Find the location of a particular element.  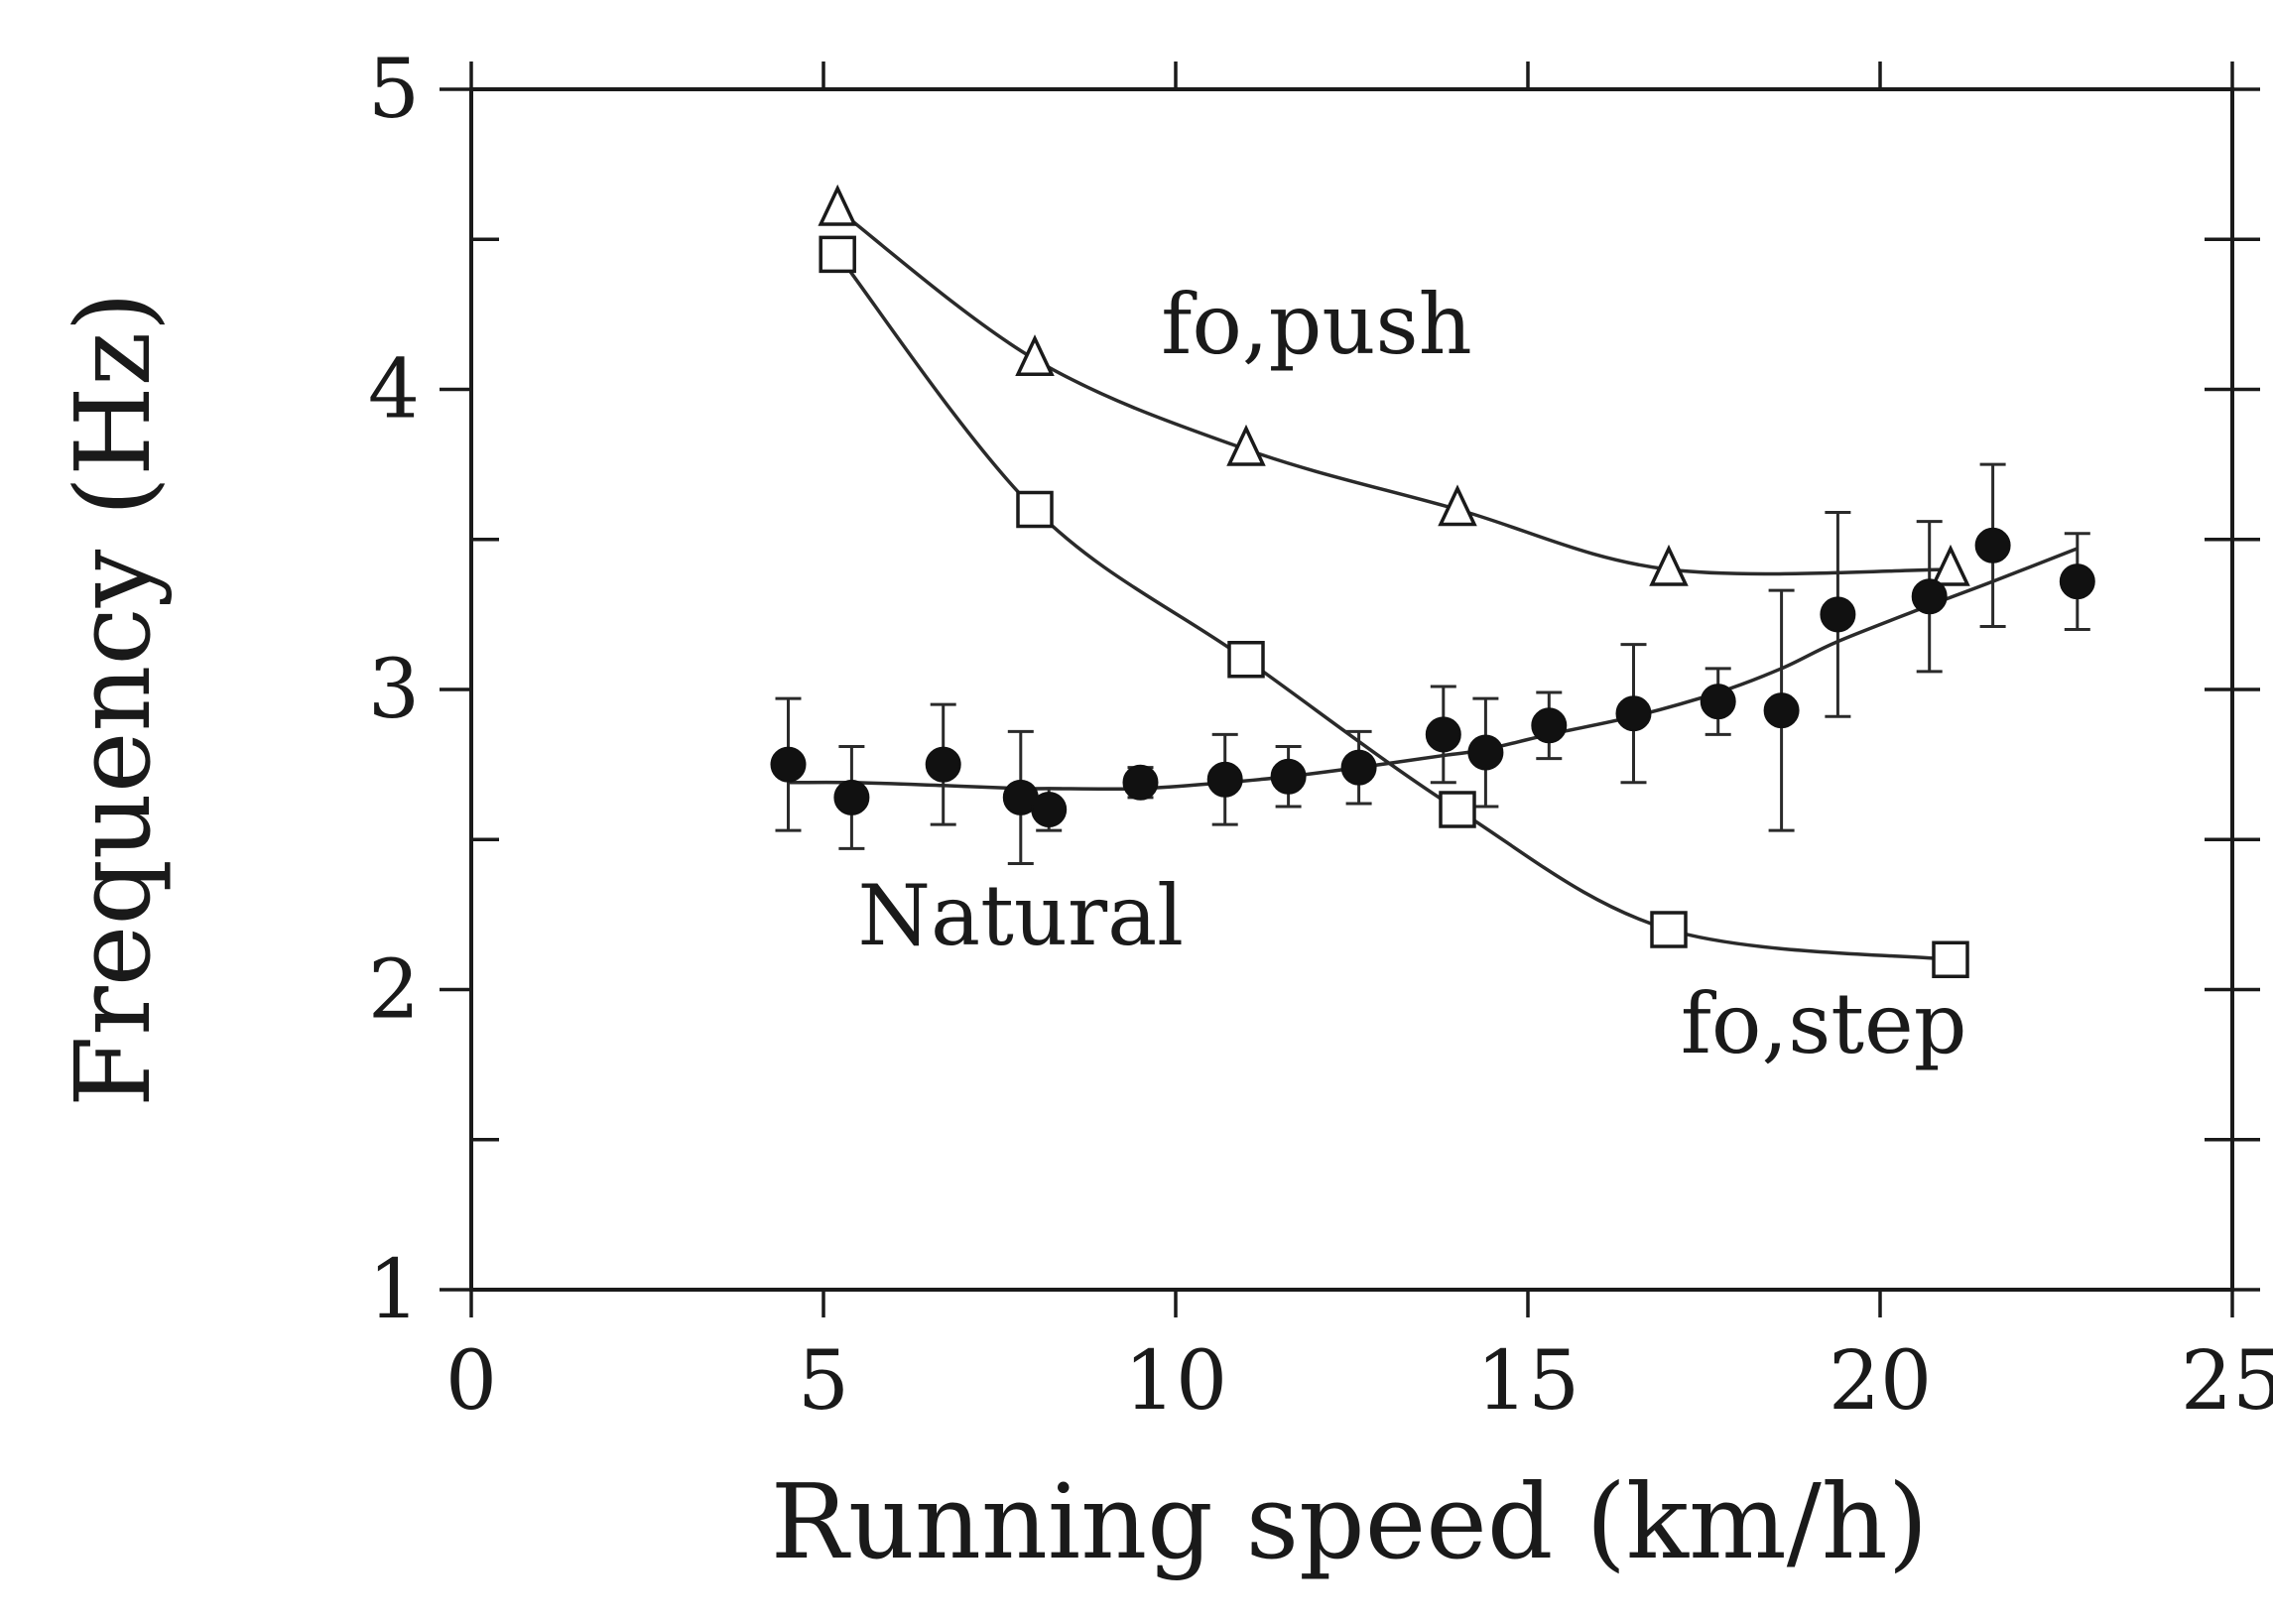

y-tick-label: 1 is located at coordinates (394, 1290).